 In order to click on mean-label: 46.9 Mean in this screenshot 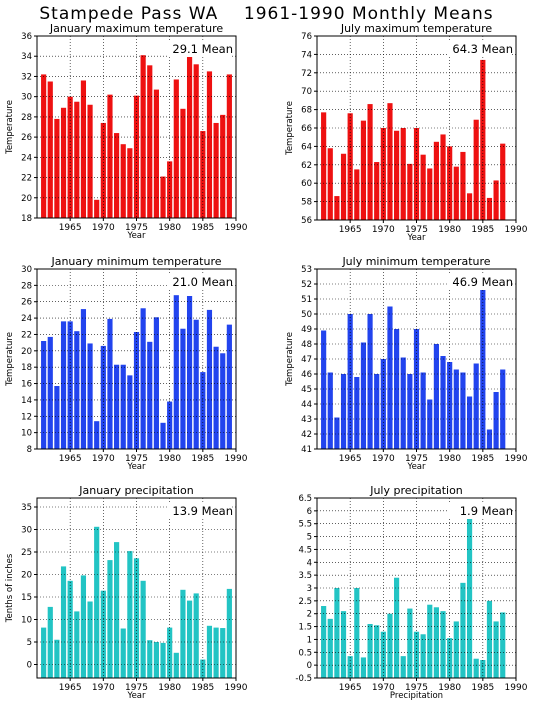, I will do `click(482, 282)`.